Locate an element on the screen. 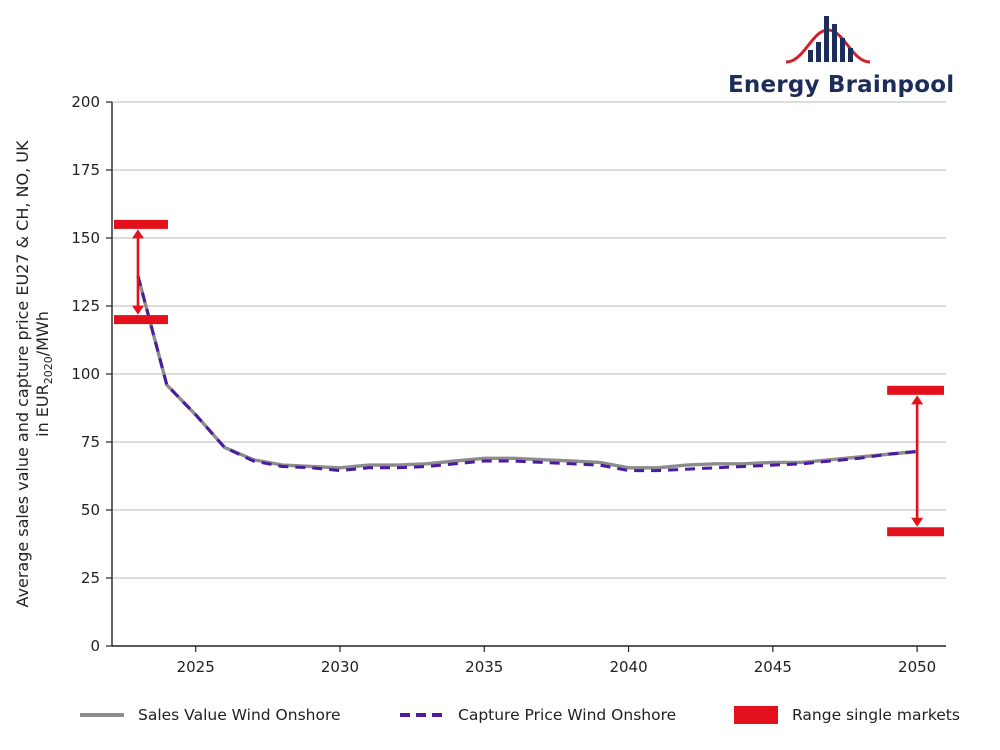 This screenshot has height=750, width=1000. range-marker-2050 is located at coordinates (915, 461).